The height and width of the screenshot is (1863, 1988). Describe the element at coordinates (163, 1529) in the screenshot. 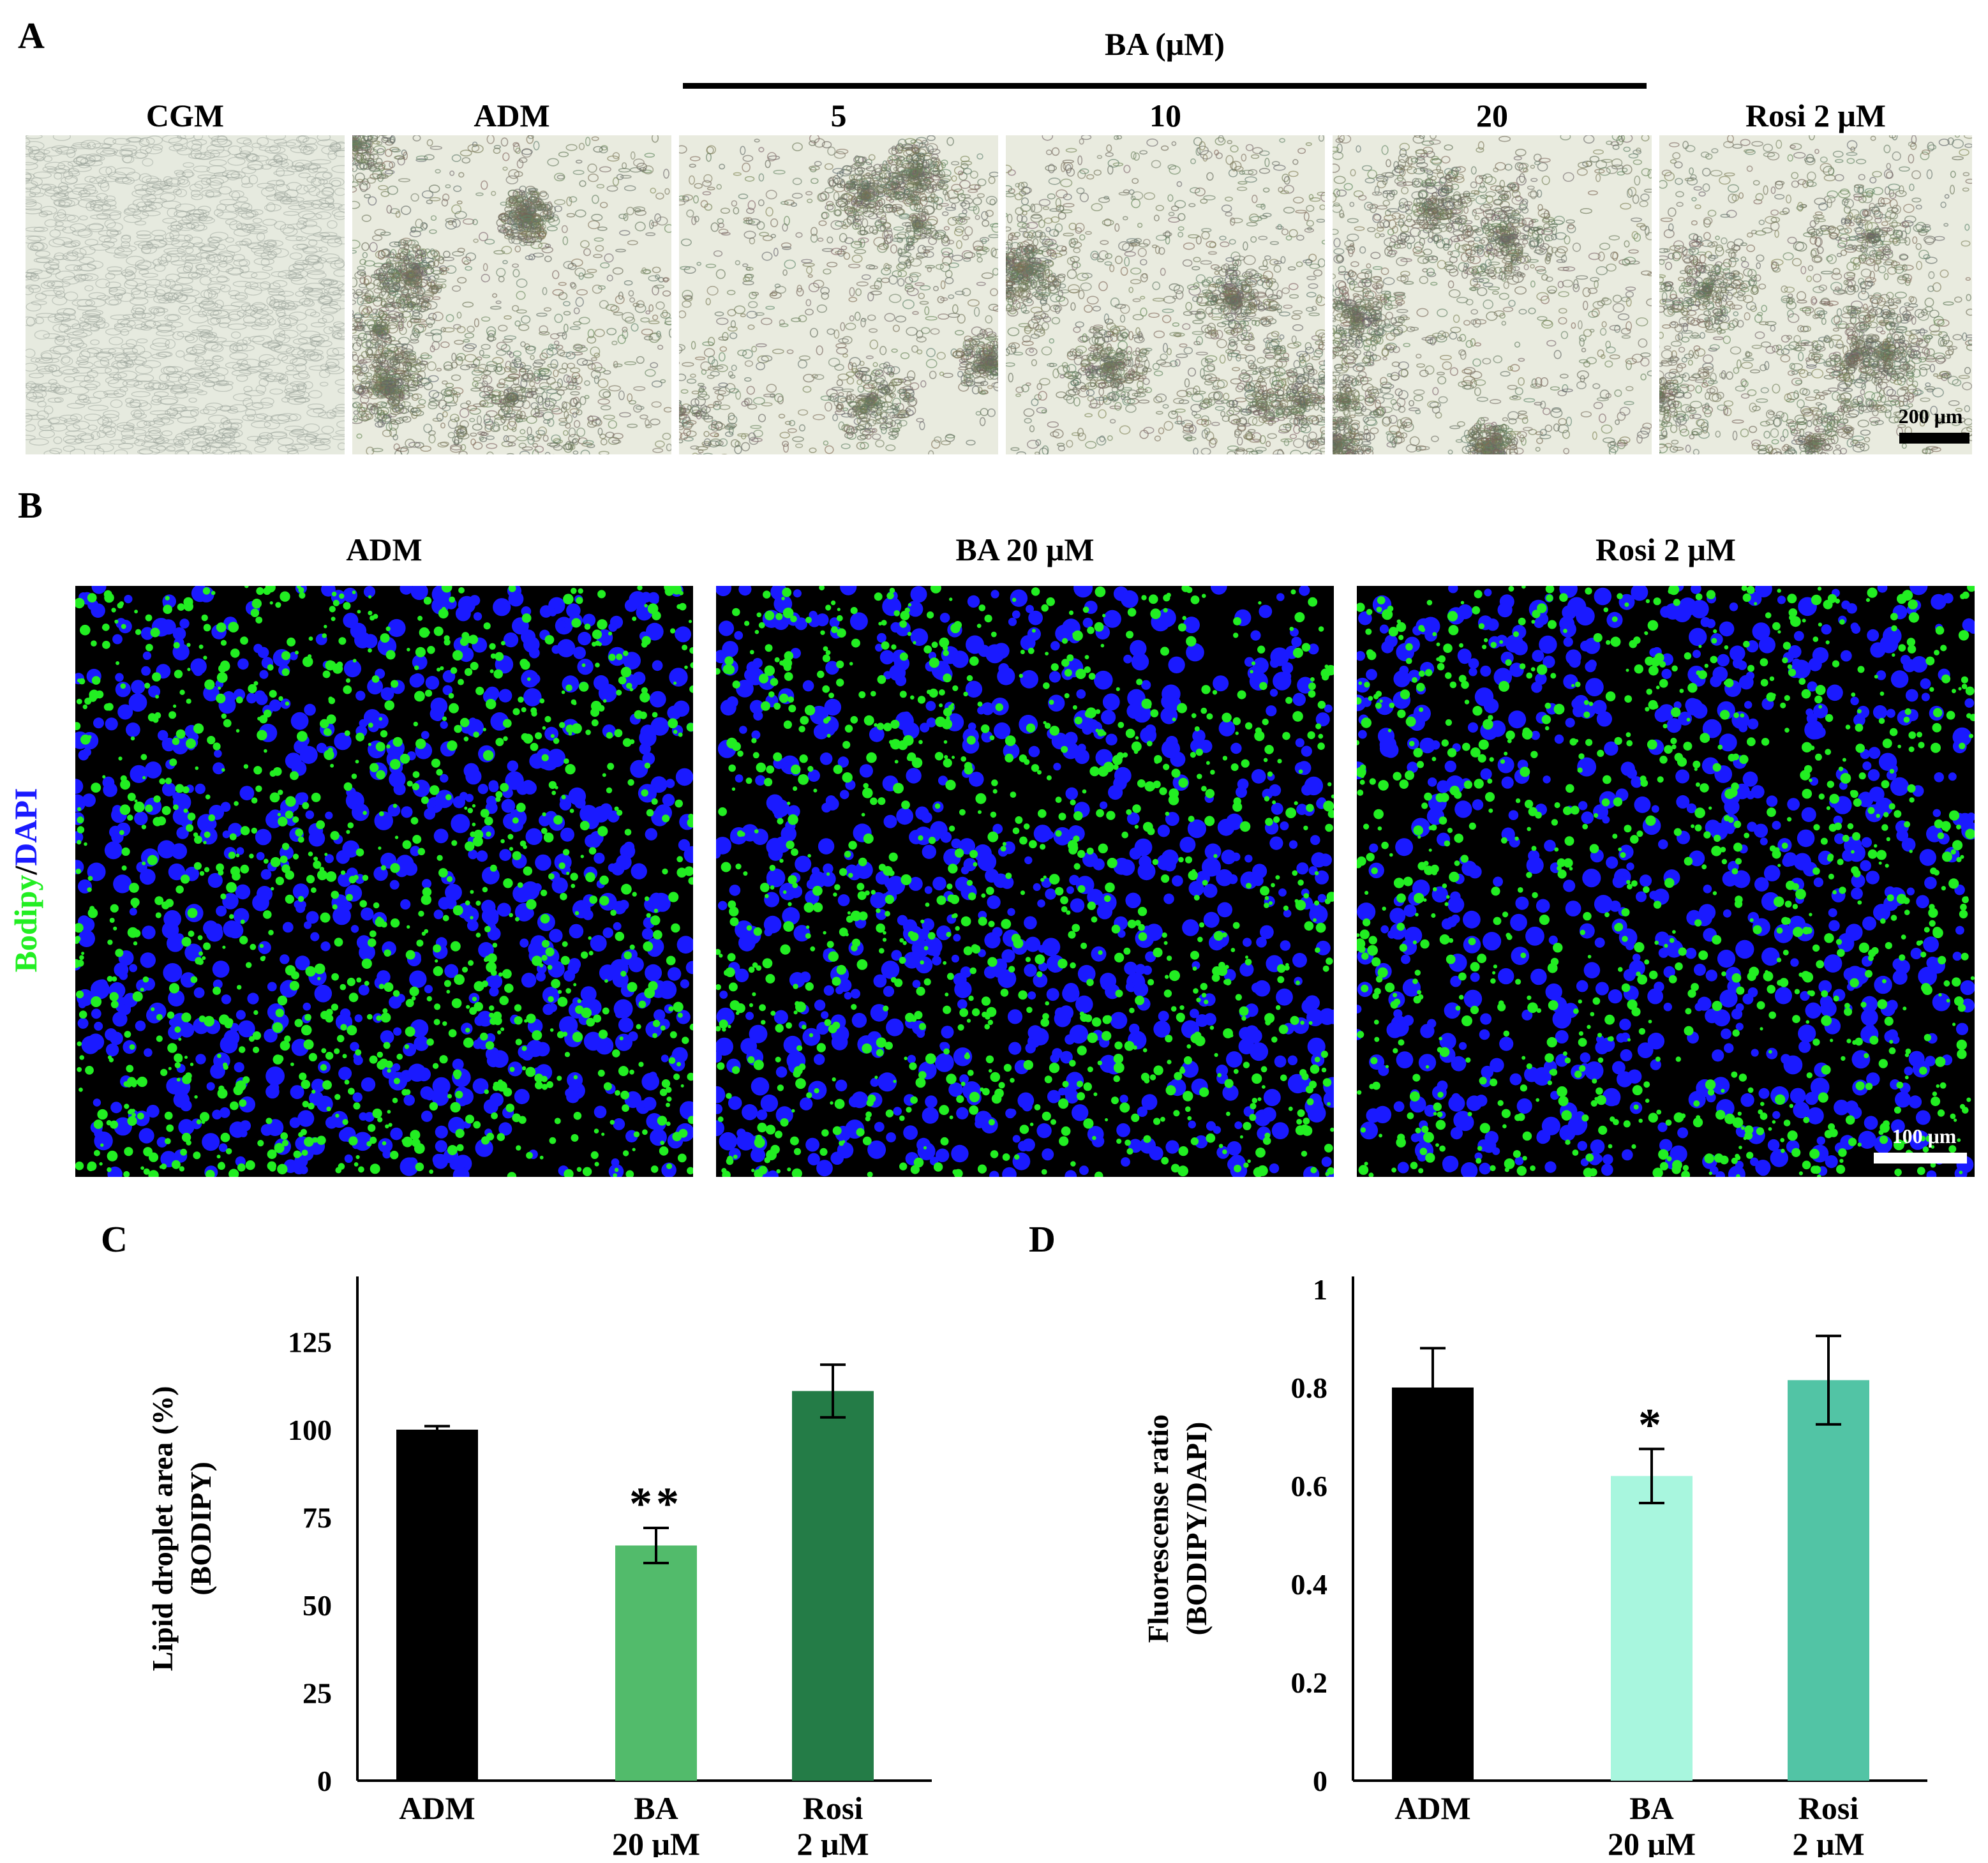

I see `chart-c-ylabel-line: Lipid droplet area (%)` at that location.